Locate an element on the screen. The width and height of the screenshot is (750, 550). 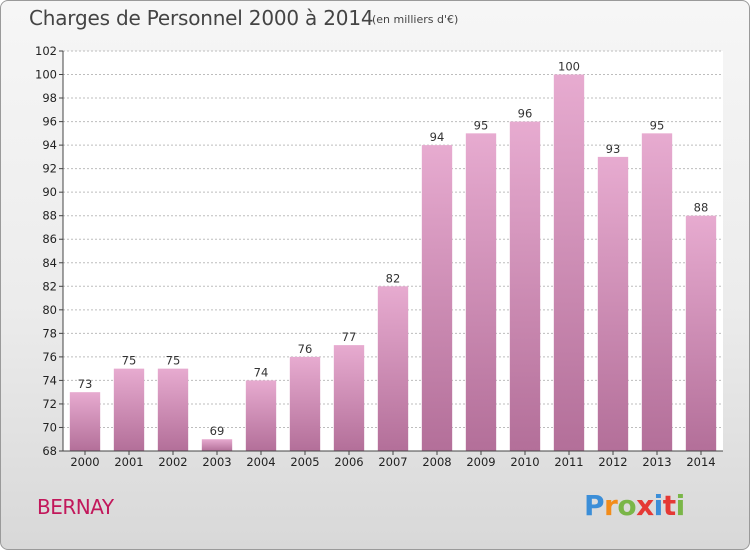
y-tick-label: 84 is located at coordinates (49, 263).